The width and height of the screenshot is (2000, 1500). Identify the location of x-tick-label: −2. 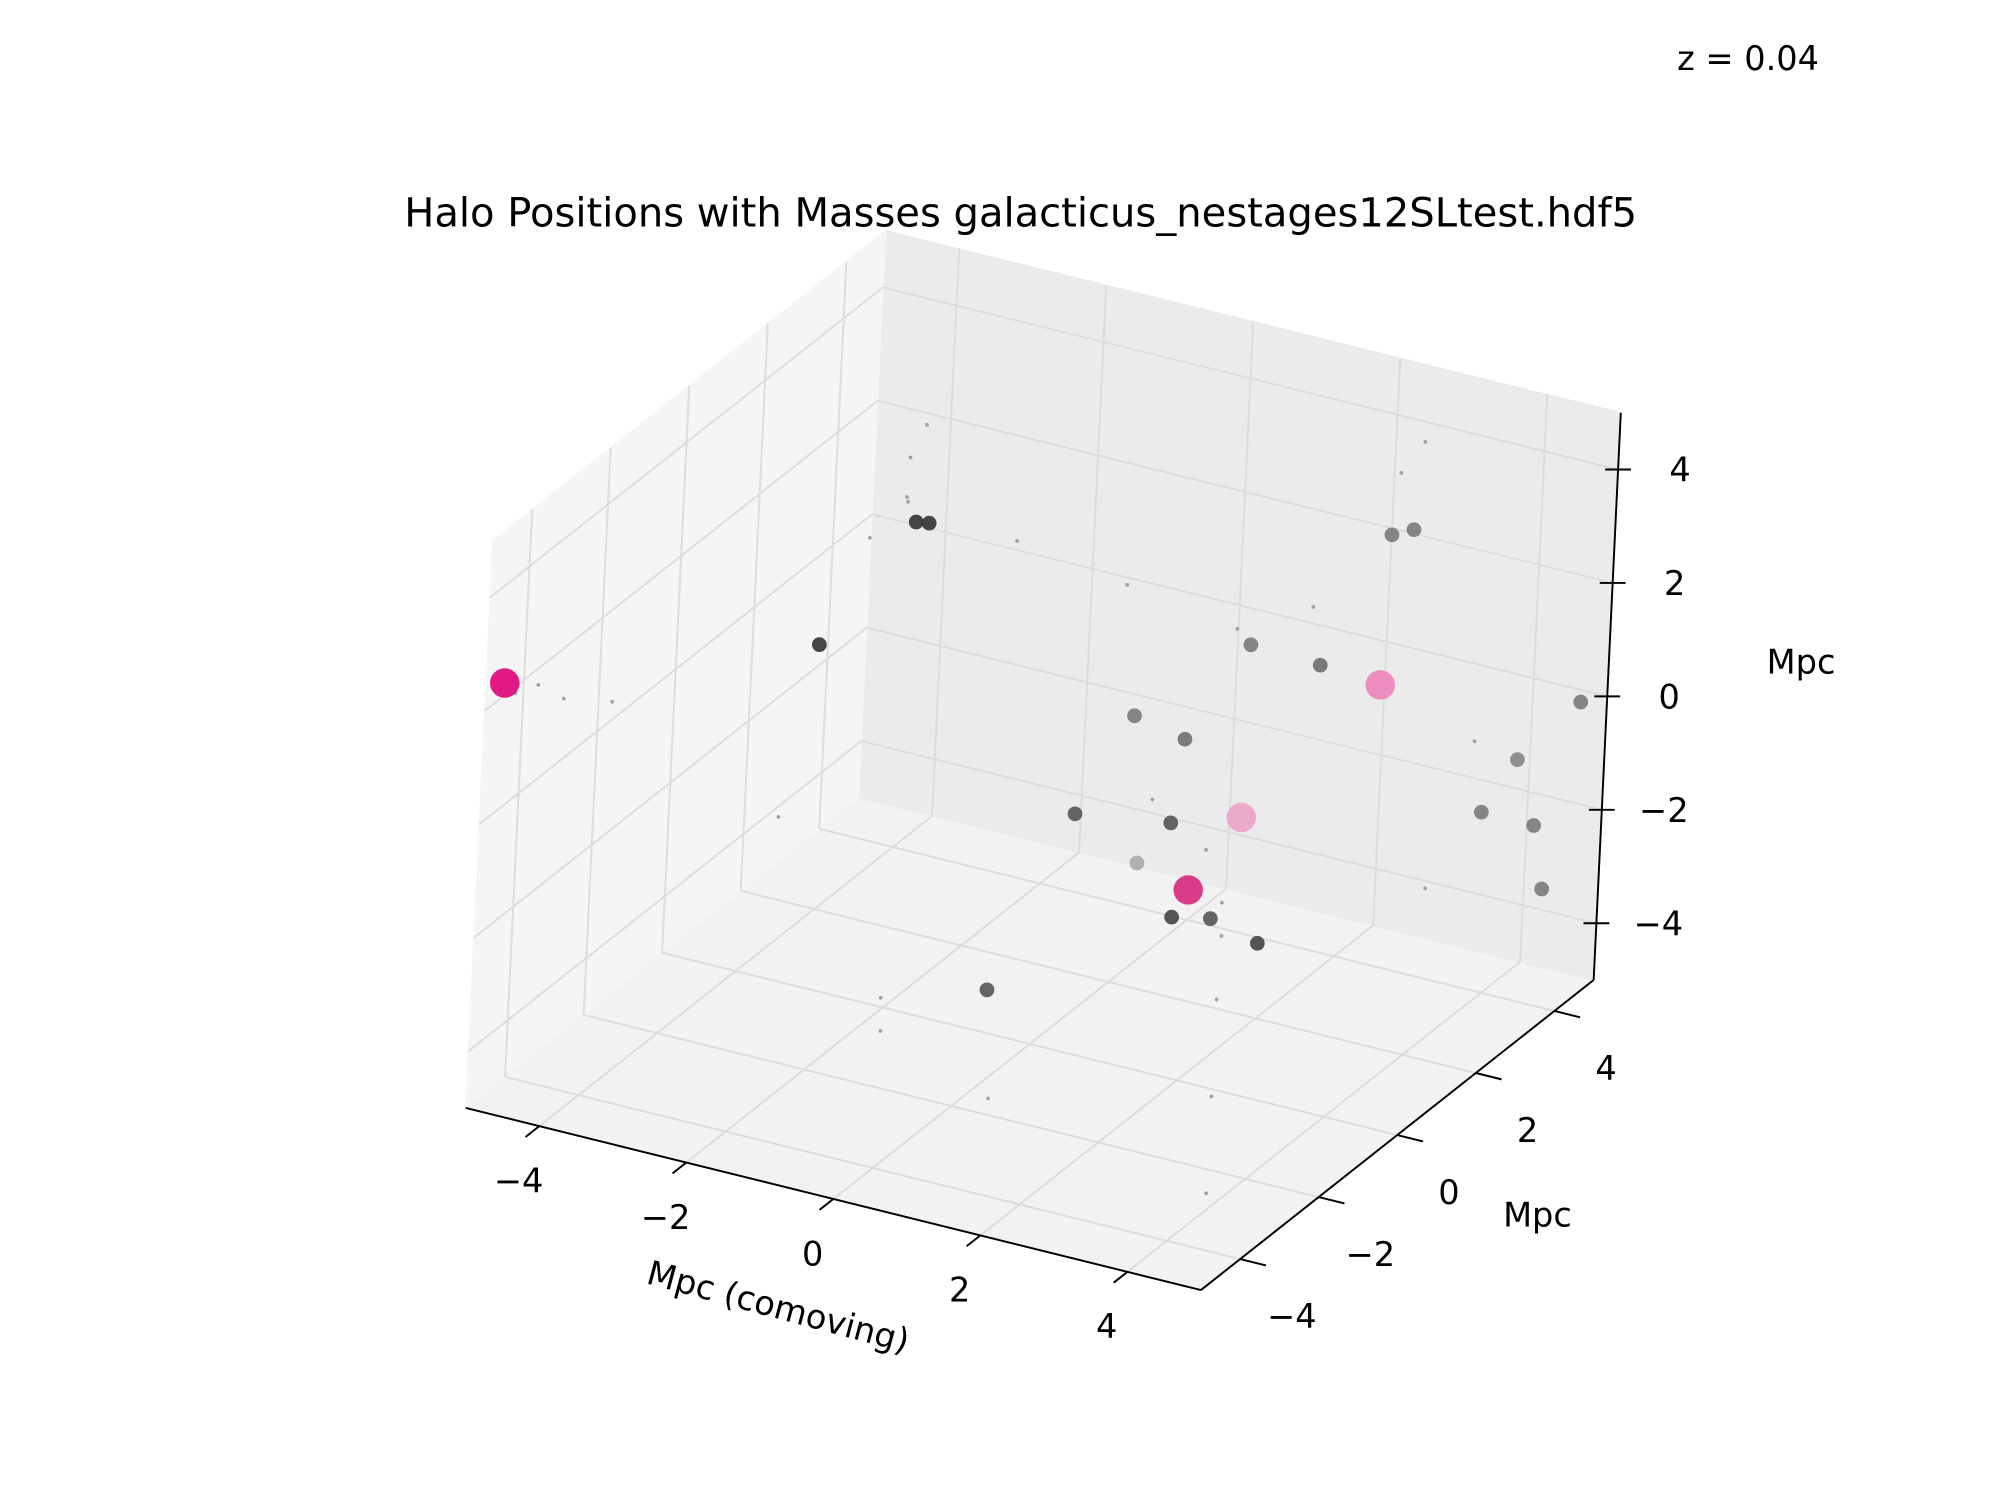
(666, 1217).